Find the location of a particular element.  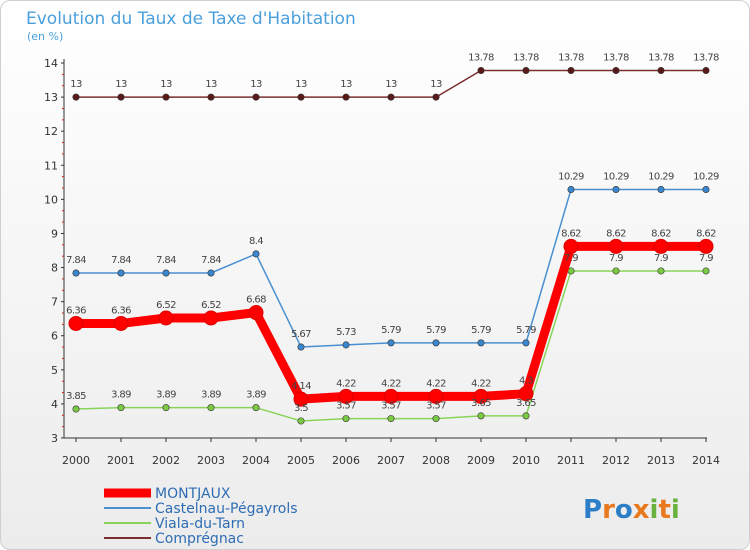

x-tick-label: 2006 is located at coordinates (346, 460).